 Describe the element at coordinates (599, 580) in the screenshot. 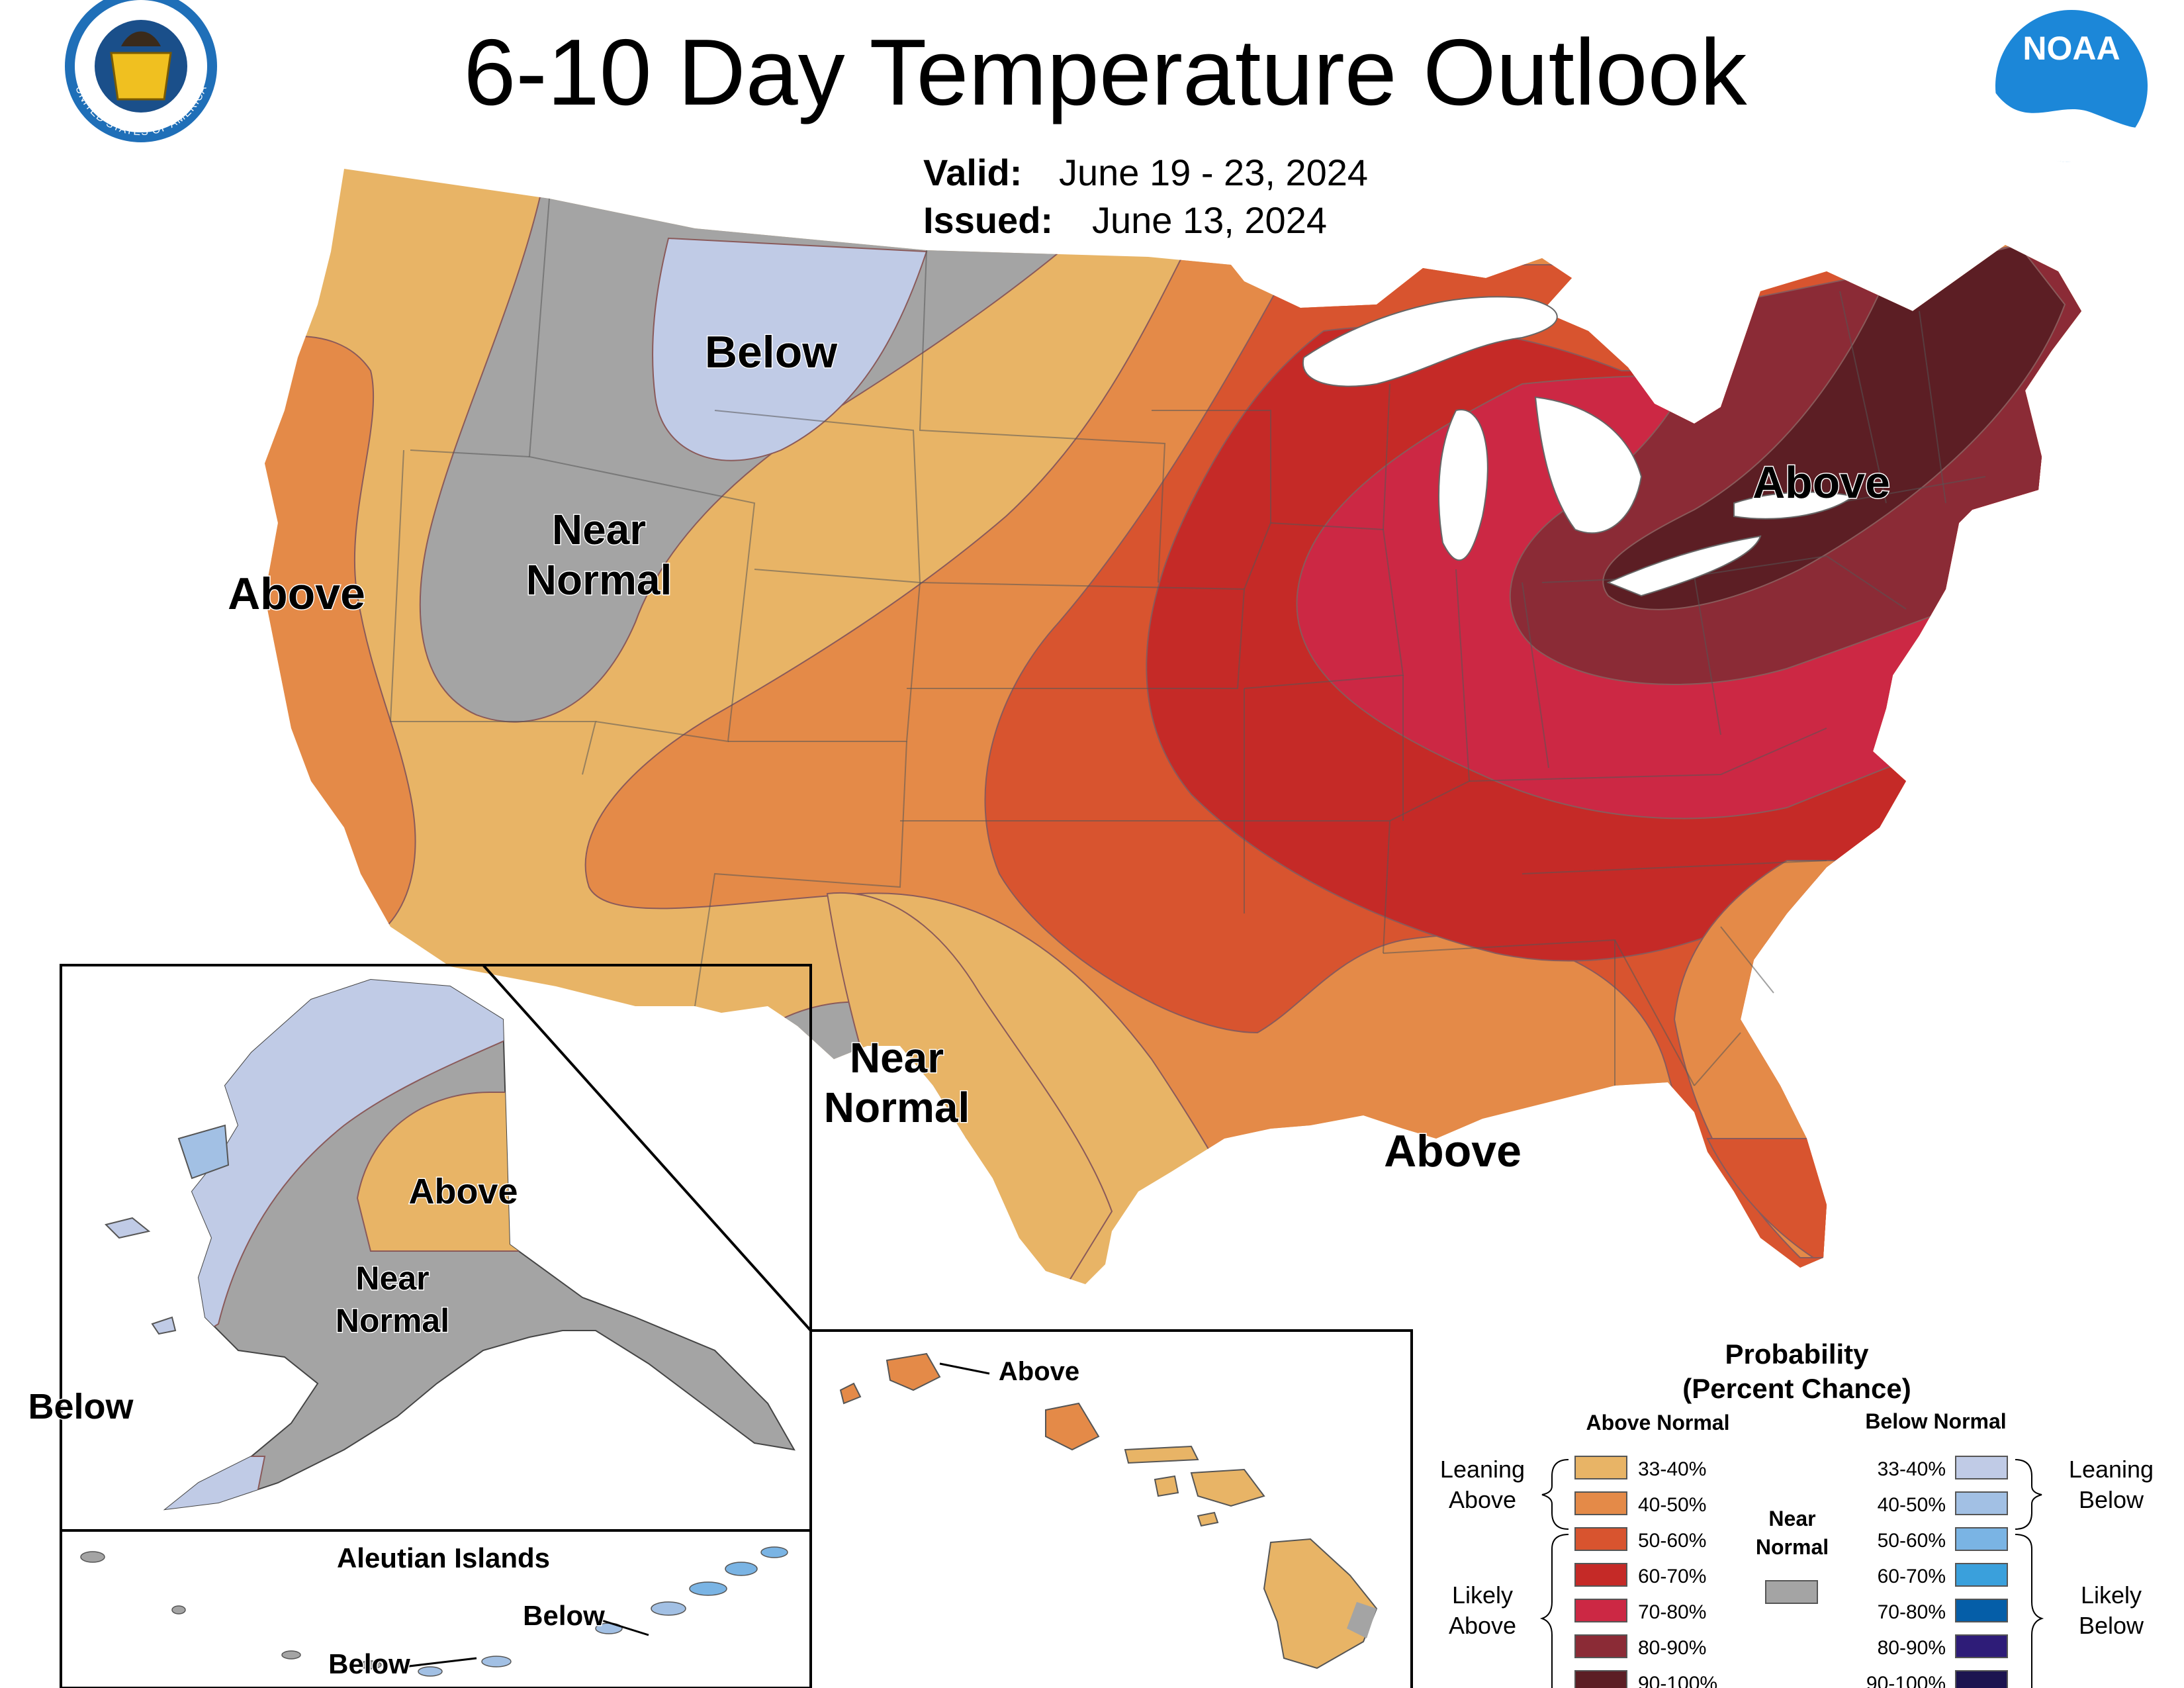

I see `label-conus-near-2: Normal` at that location.